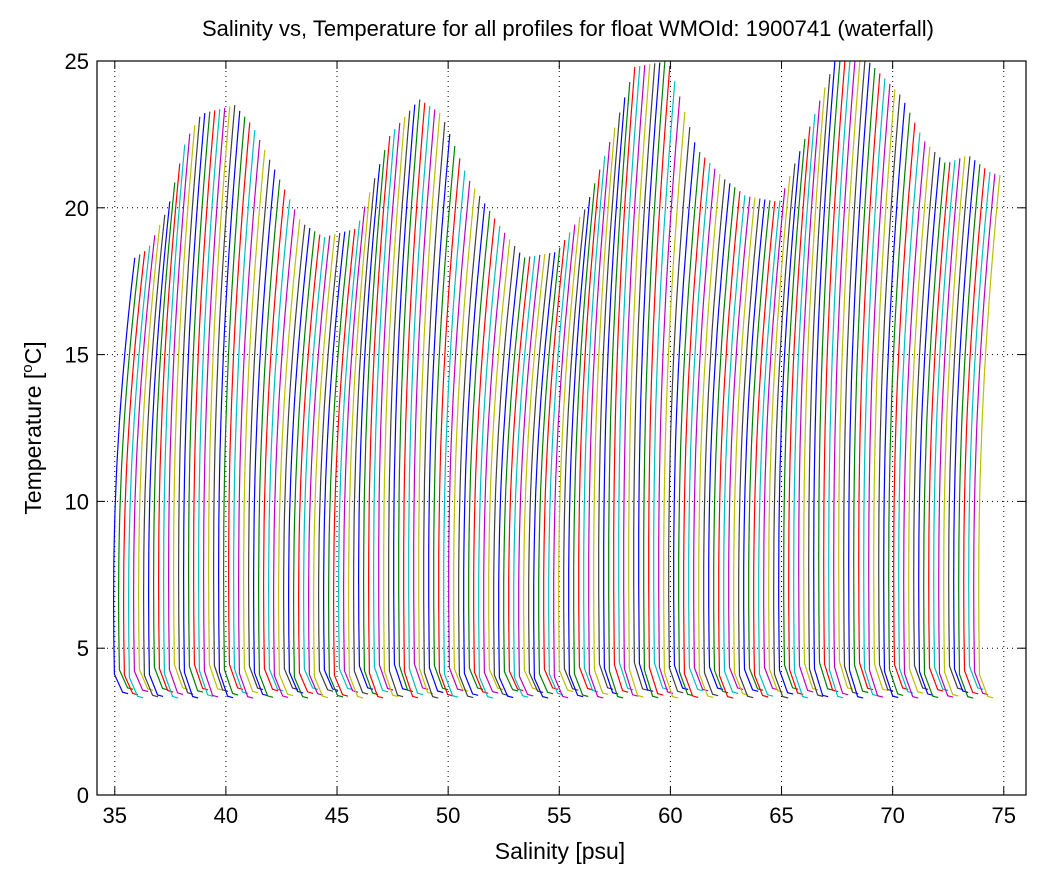 Image resolution: width=1054 pixels, height=871 pixels. Describe the element at coordinates (83, 795) in the screenshot. I see `y-tick-label: 0` at that location.